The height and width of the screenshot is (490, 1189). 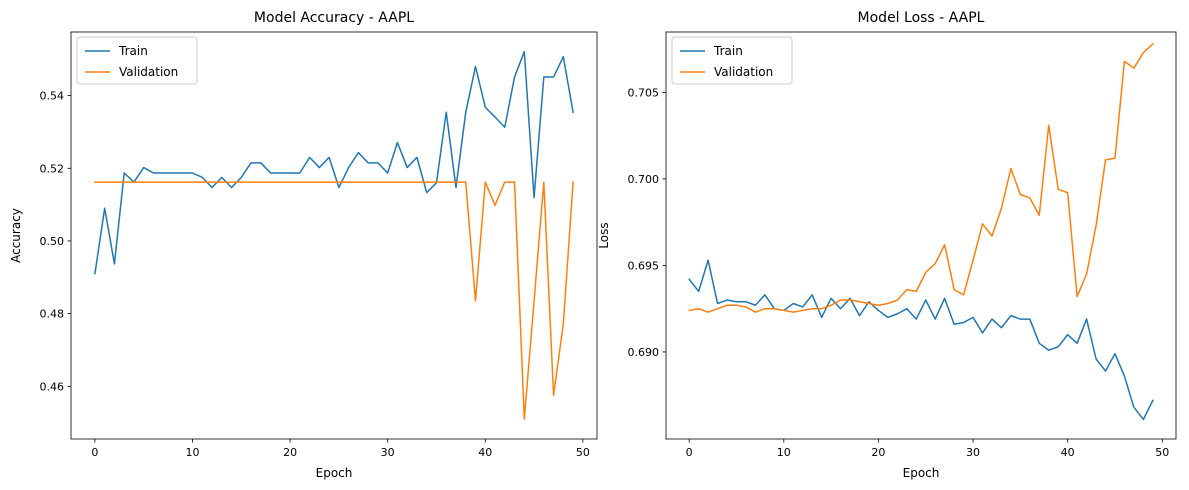 I want to click on y-tick-label: 0.54, so click(x=52, y=96).